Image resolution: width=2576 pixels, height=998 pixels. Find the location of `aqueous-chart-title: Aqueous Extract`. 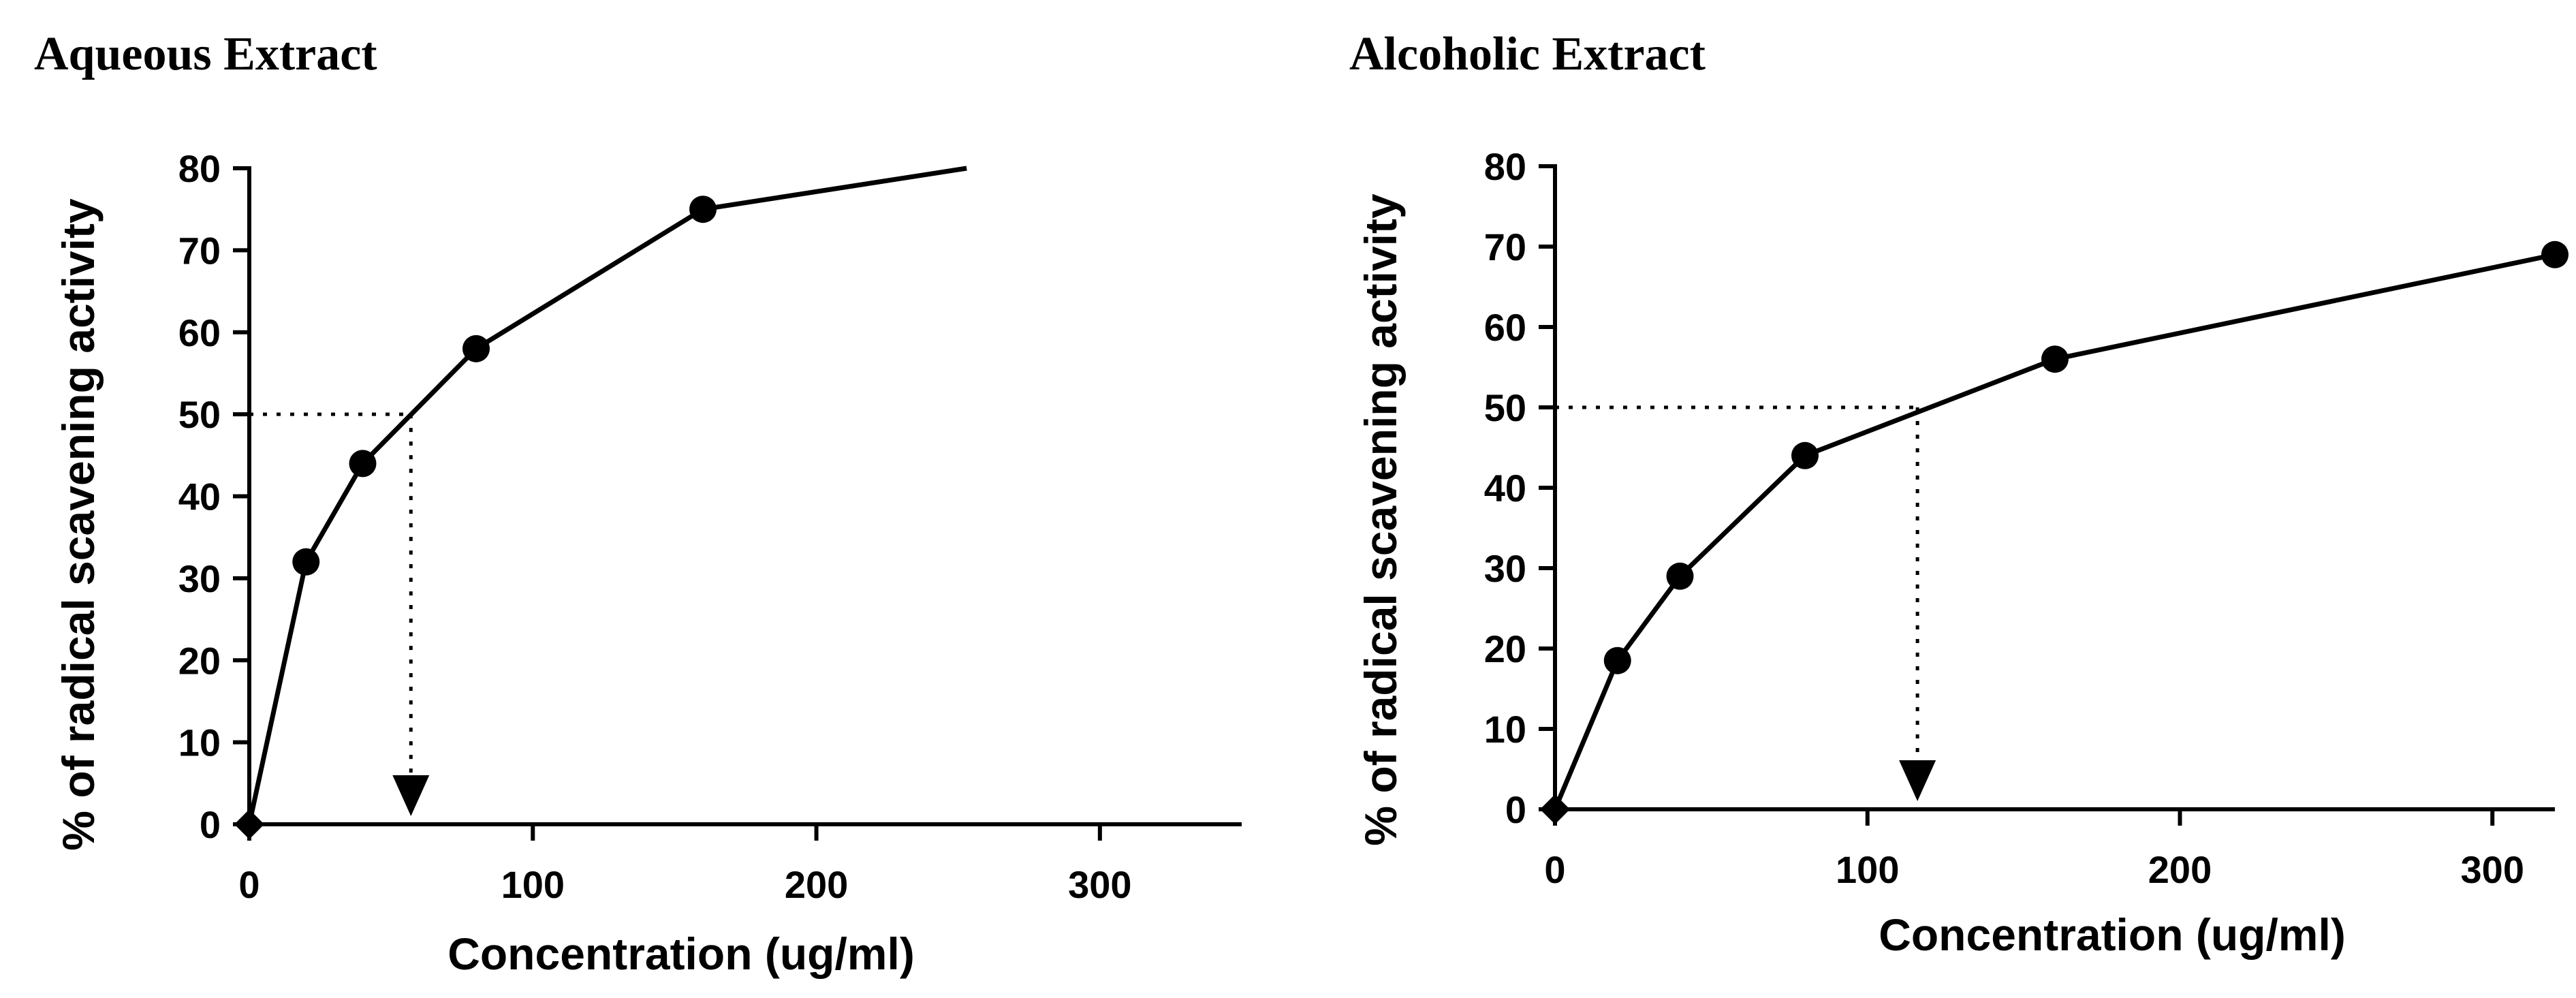

aqueous-chart-title: Aqueous Extract is located at coordinates (205, 54).